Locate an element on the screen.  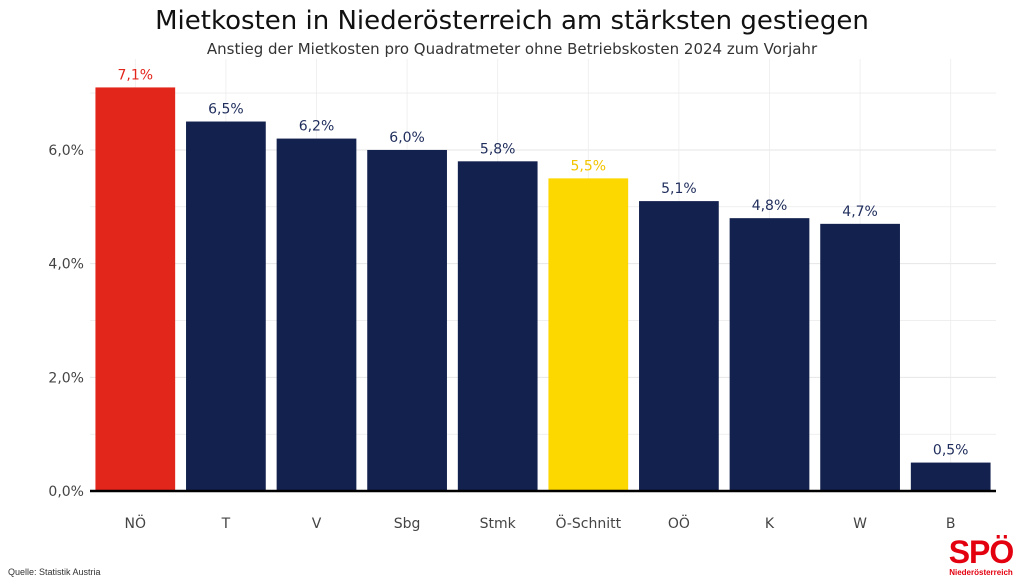
x-tick-label: T is located at coordinates (226, 524).